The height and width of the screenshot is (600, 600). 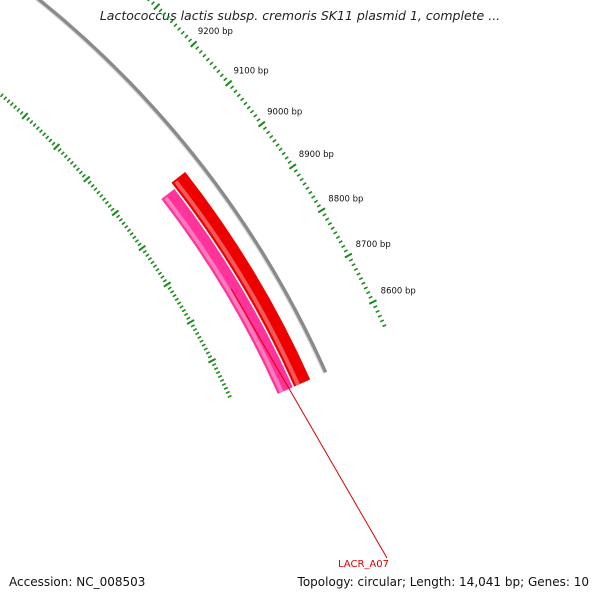 I want to click on gene-lacr-a07-reverse-shine, so click(x=224, y=294).